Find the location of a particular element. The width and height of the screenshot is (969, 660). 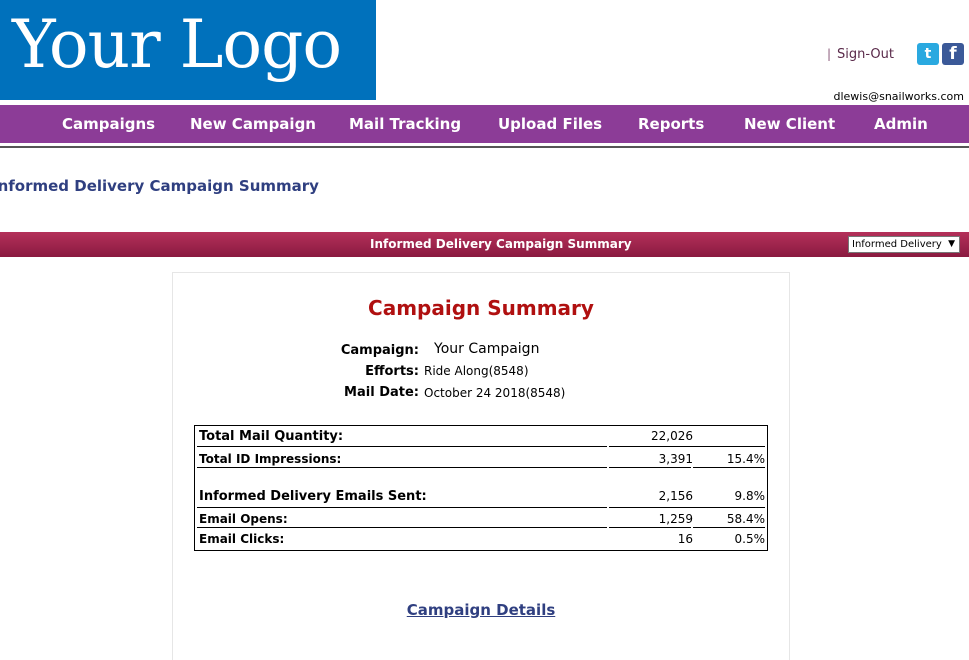

emails-sent-value: 2,156 is located at coordinates (675, 496).